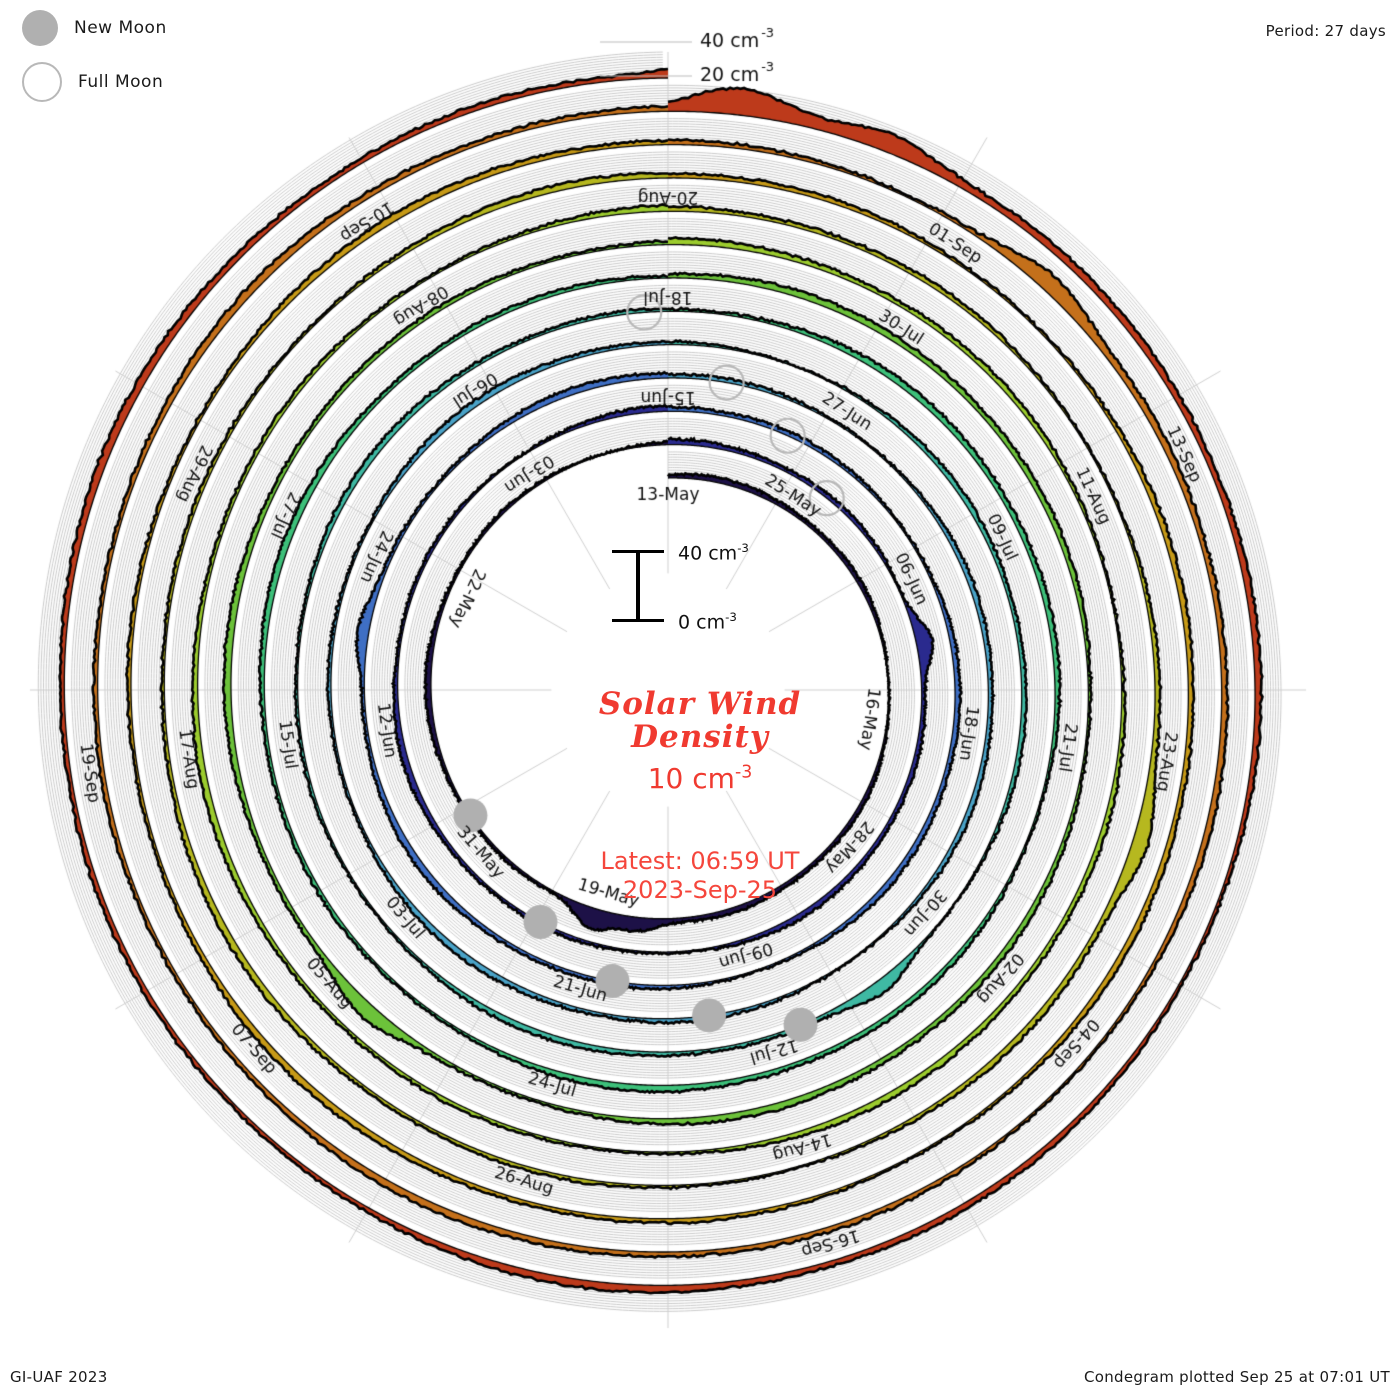  What do you see at coordinates (121, 82) in the screenshot?
I see `legend-label-full-moon: Full Moon` at bounding box center [121, 82].